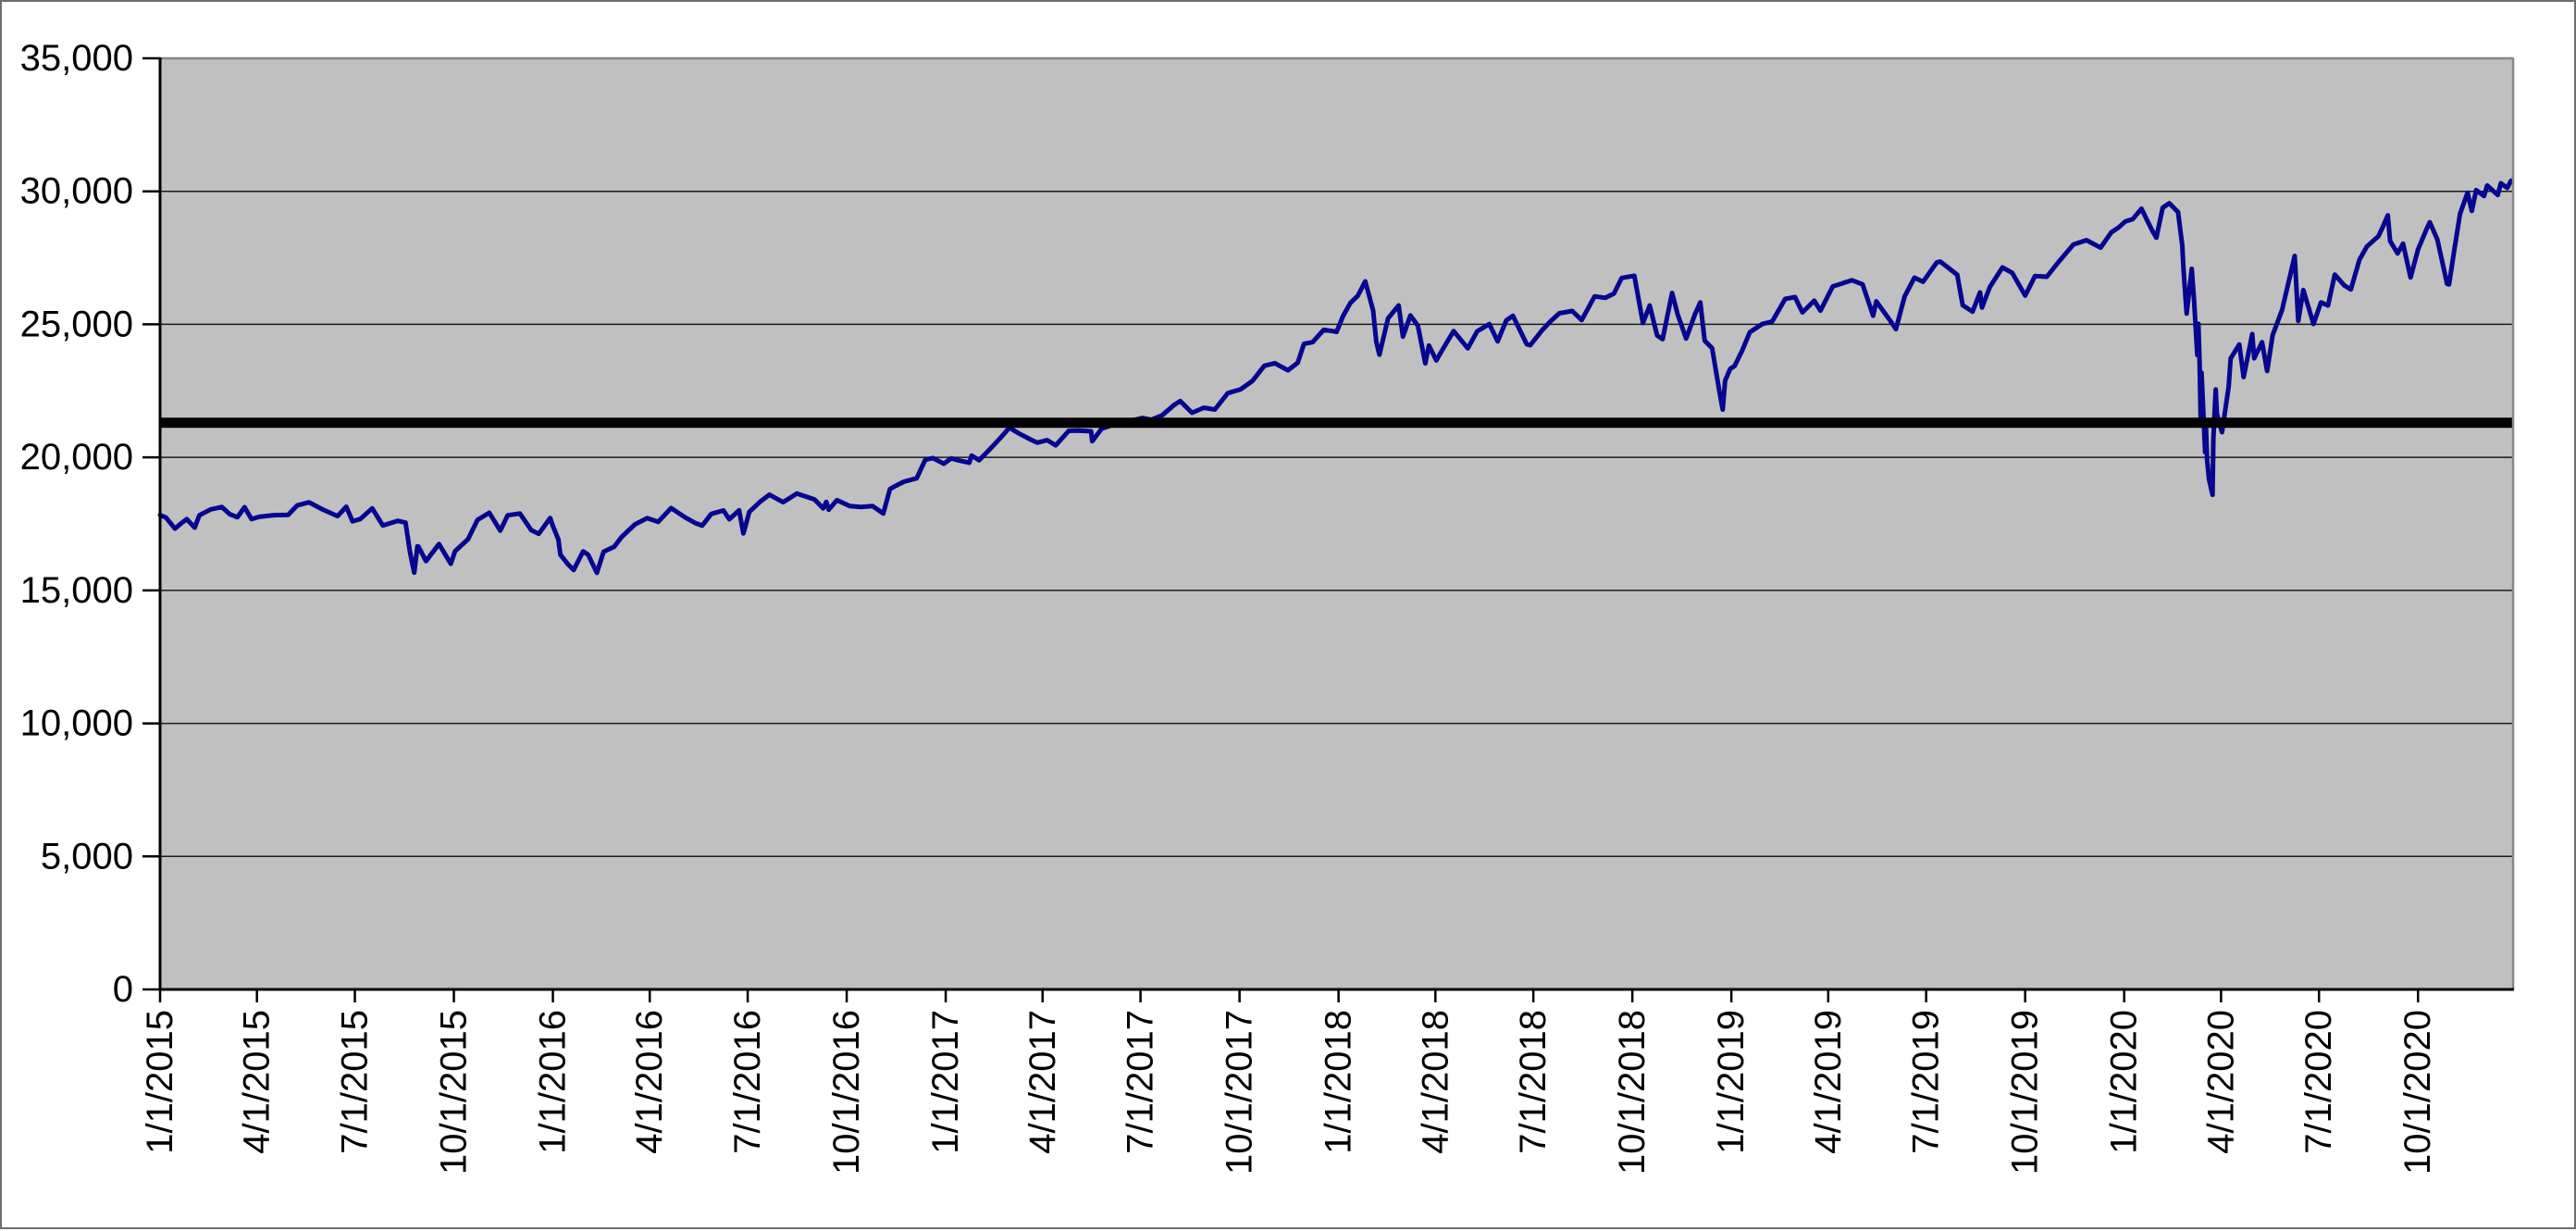 The width and height of the screenshot is (2576, 1231). I want to click on x-tick-label: 7/1/2017, so click(1141, 1082).